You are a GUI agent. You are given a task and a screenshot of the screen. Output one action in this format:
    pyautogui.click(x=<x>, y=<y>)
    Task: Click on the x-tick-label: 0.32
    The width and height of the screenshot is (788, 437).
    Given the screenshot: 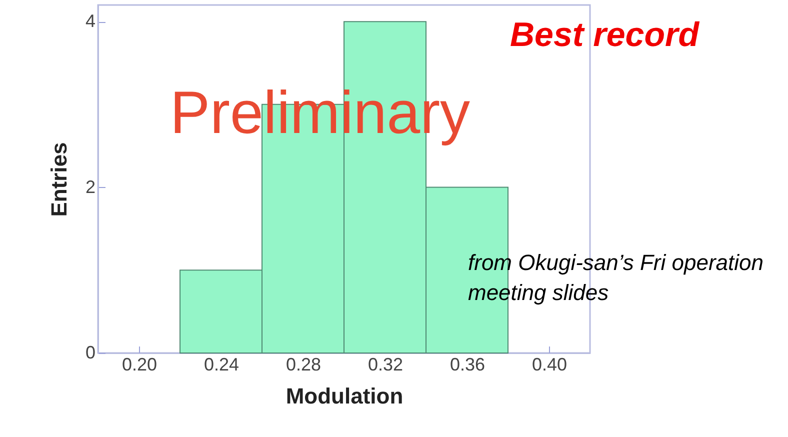 What is the action you would take?
    pyautogui.click(x=386, y=364)
    